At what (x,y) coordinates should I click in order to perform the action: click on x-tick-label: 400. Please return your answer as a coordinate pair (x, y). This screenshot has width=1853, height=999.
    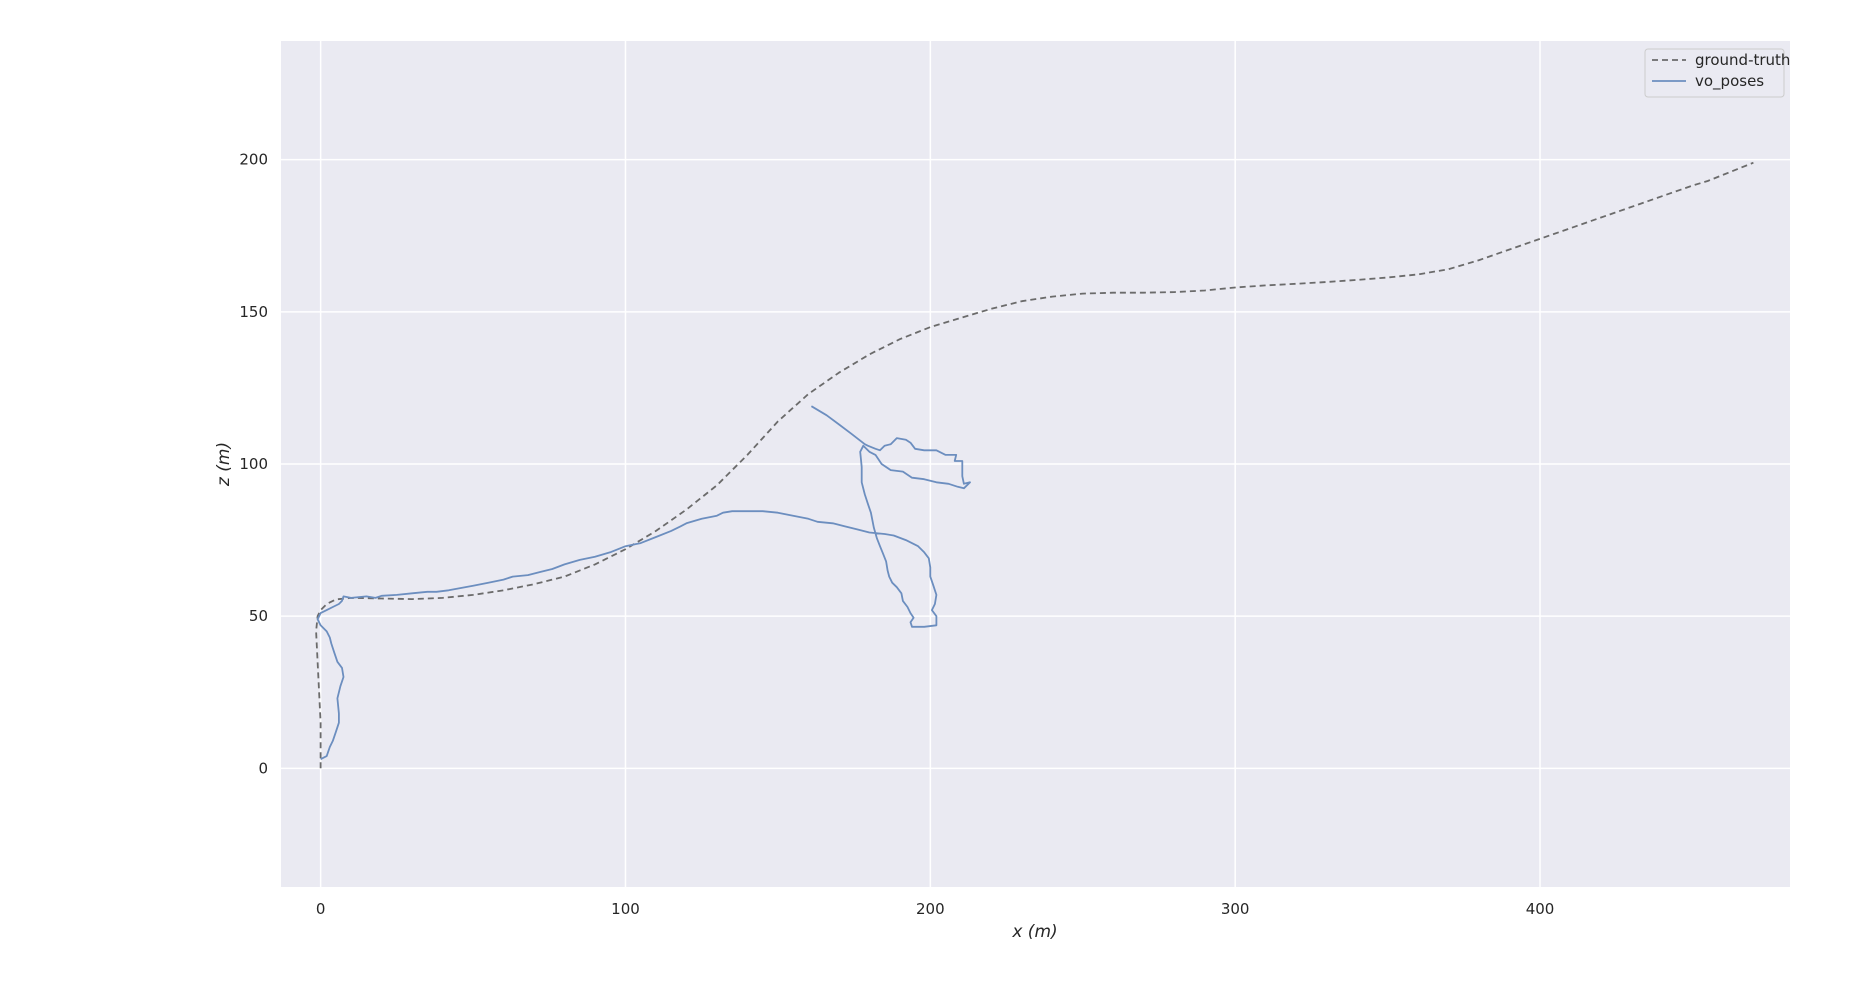
    Looking at the image, I should click on (1540, 909).